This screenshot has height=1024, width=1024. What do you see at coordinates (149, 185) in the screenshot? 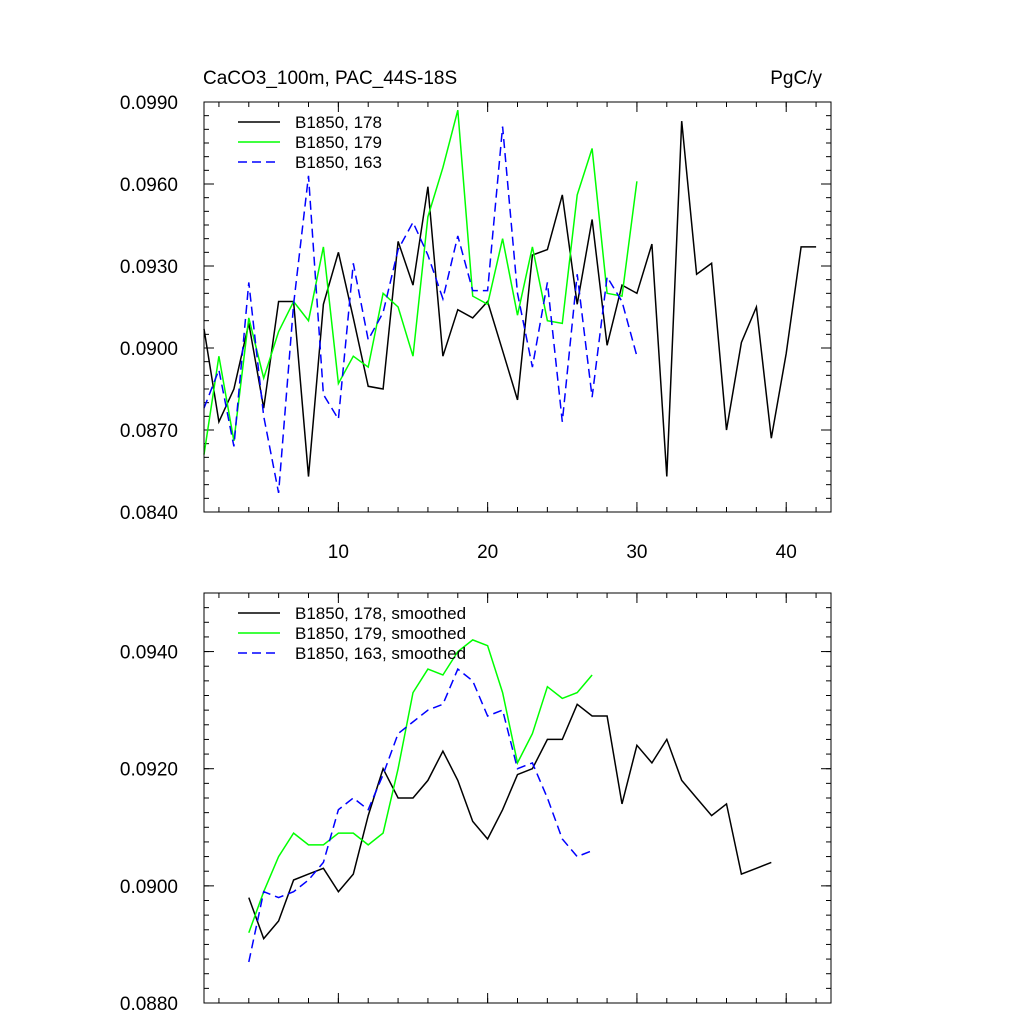
I see `y-tick-label: 0.0960` at bounding box center [149, 185].